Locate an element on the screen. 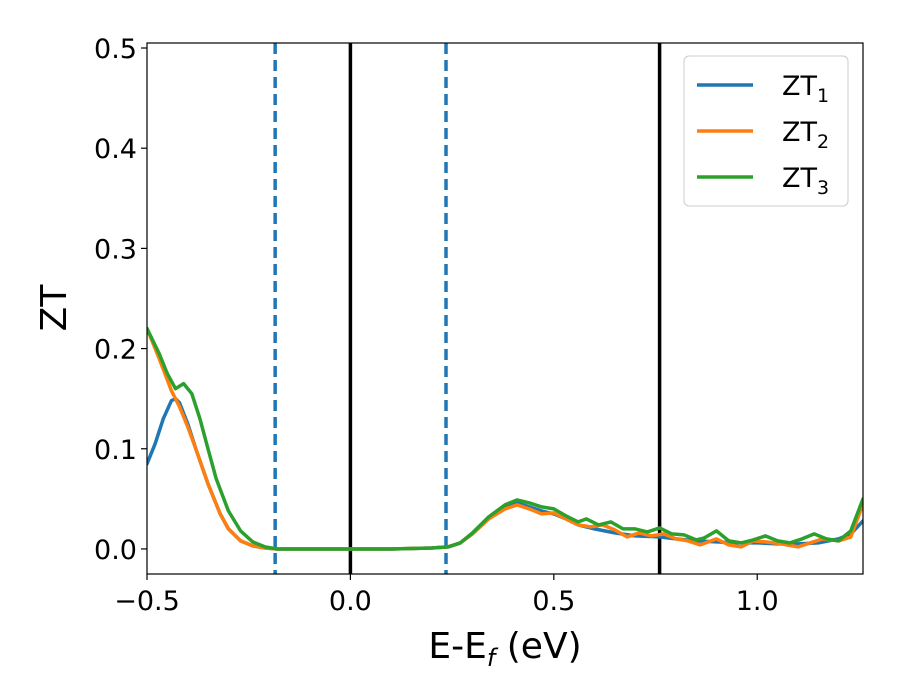 This screenshot has height=700, width=900. y-tick-label: 0.4 is located at coordinates (115, 149).